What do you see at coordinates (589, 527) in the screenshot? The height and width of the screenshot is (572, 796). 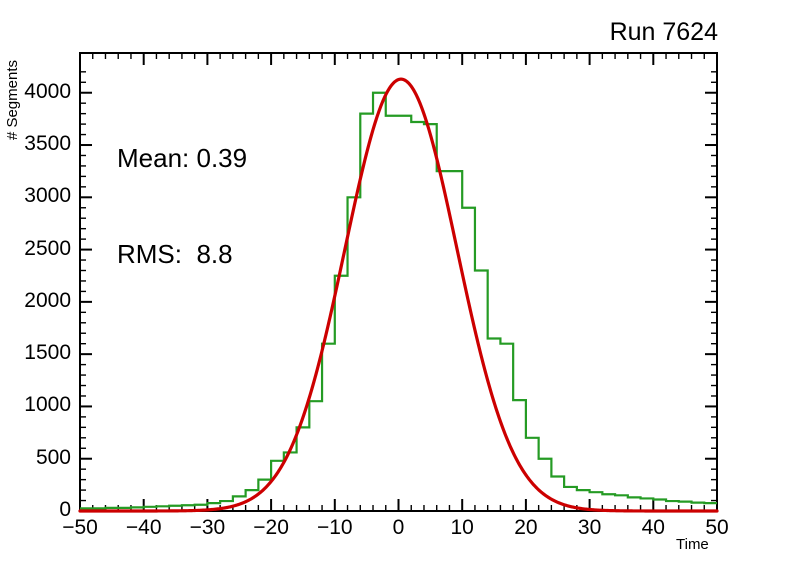 I see `x-tick-label: 30` at bounding box center [589, 527].